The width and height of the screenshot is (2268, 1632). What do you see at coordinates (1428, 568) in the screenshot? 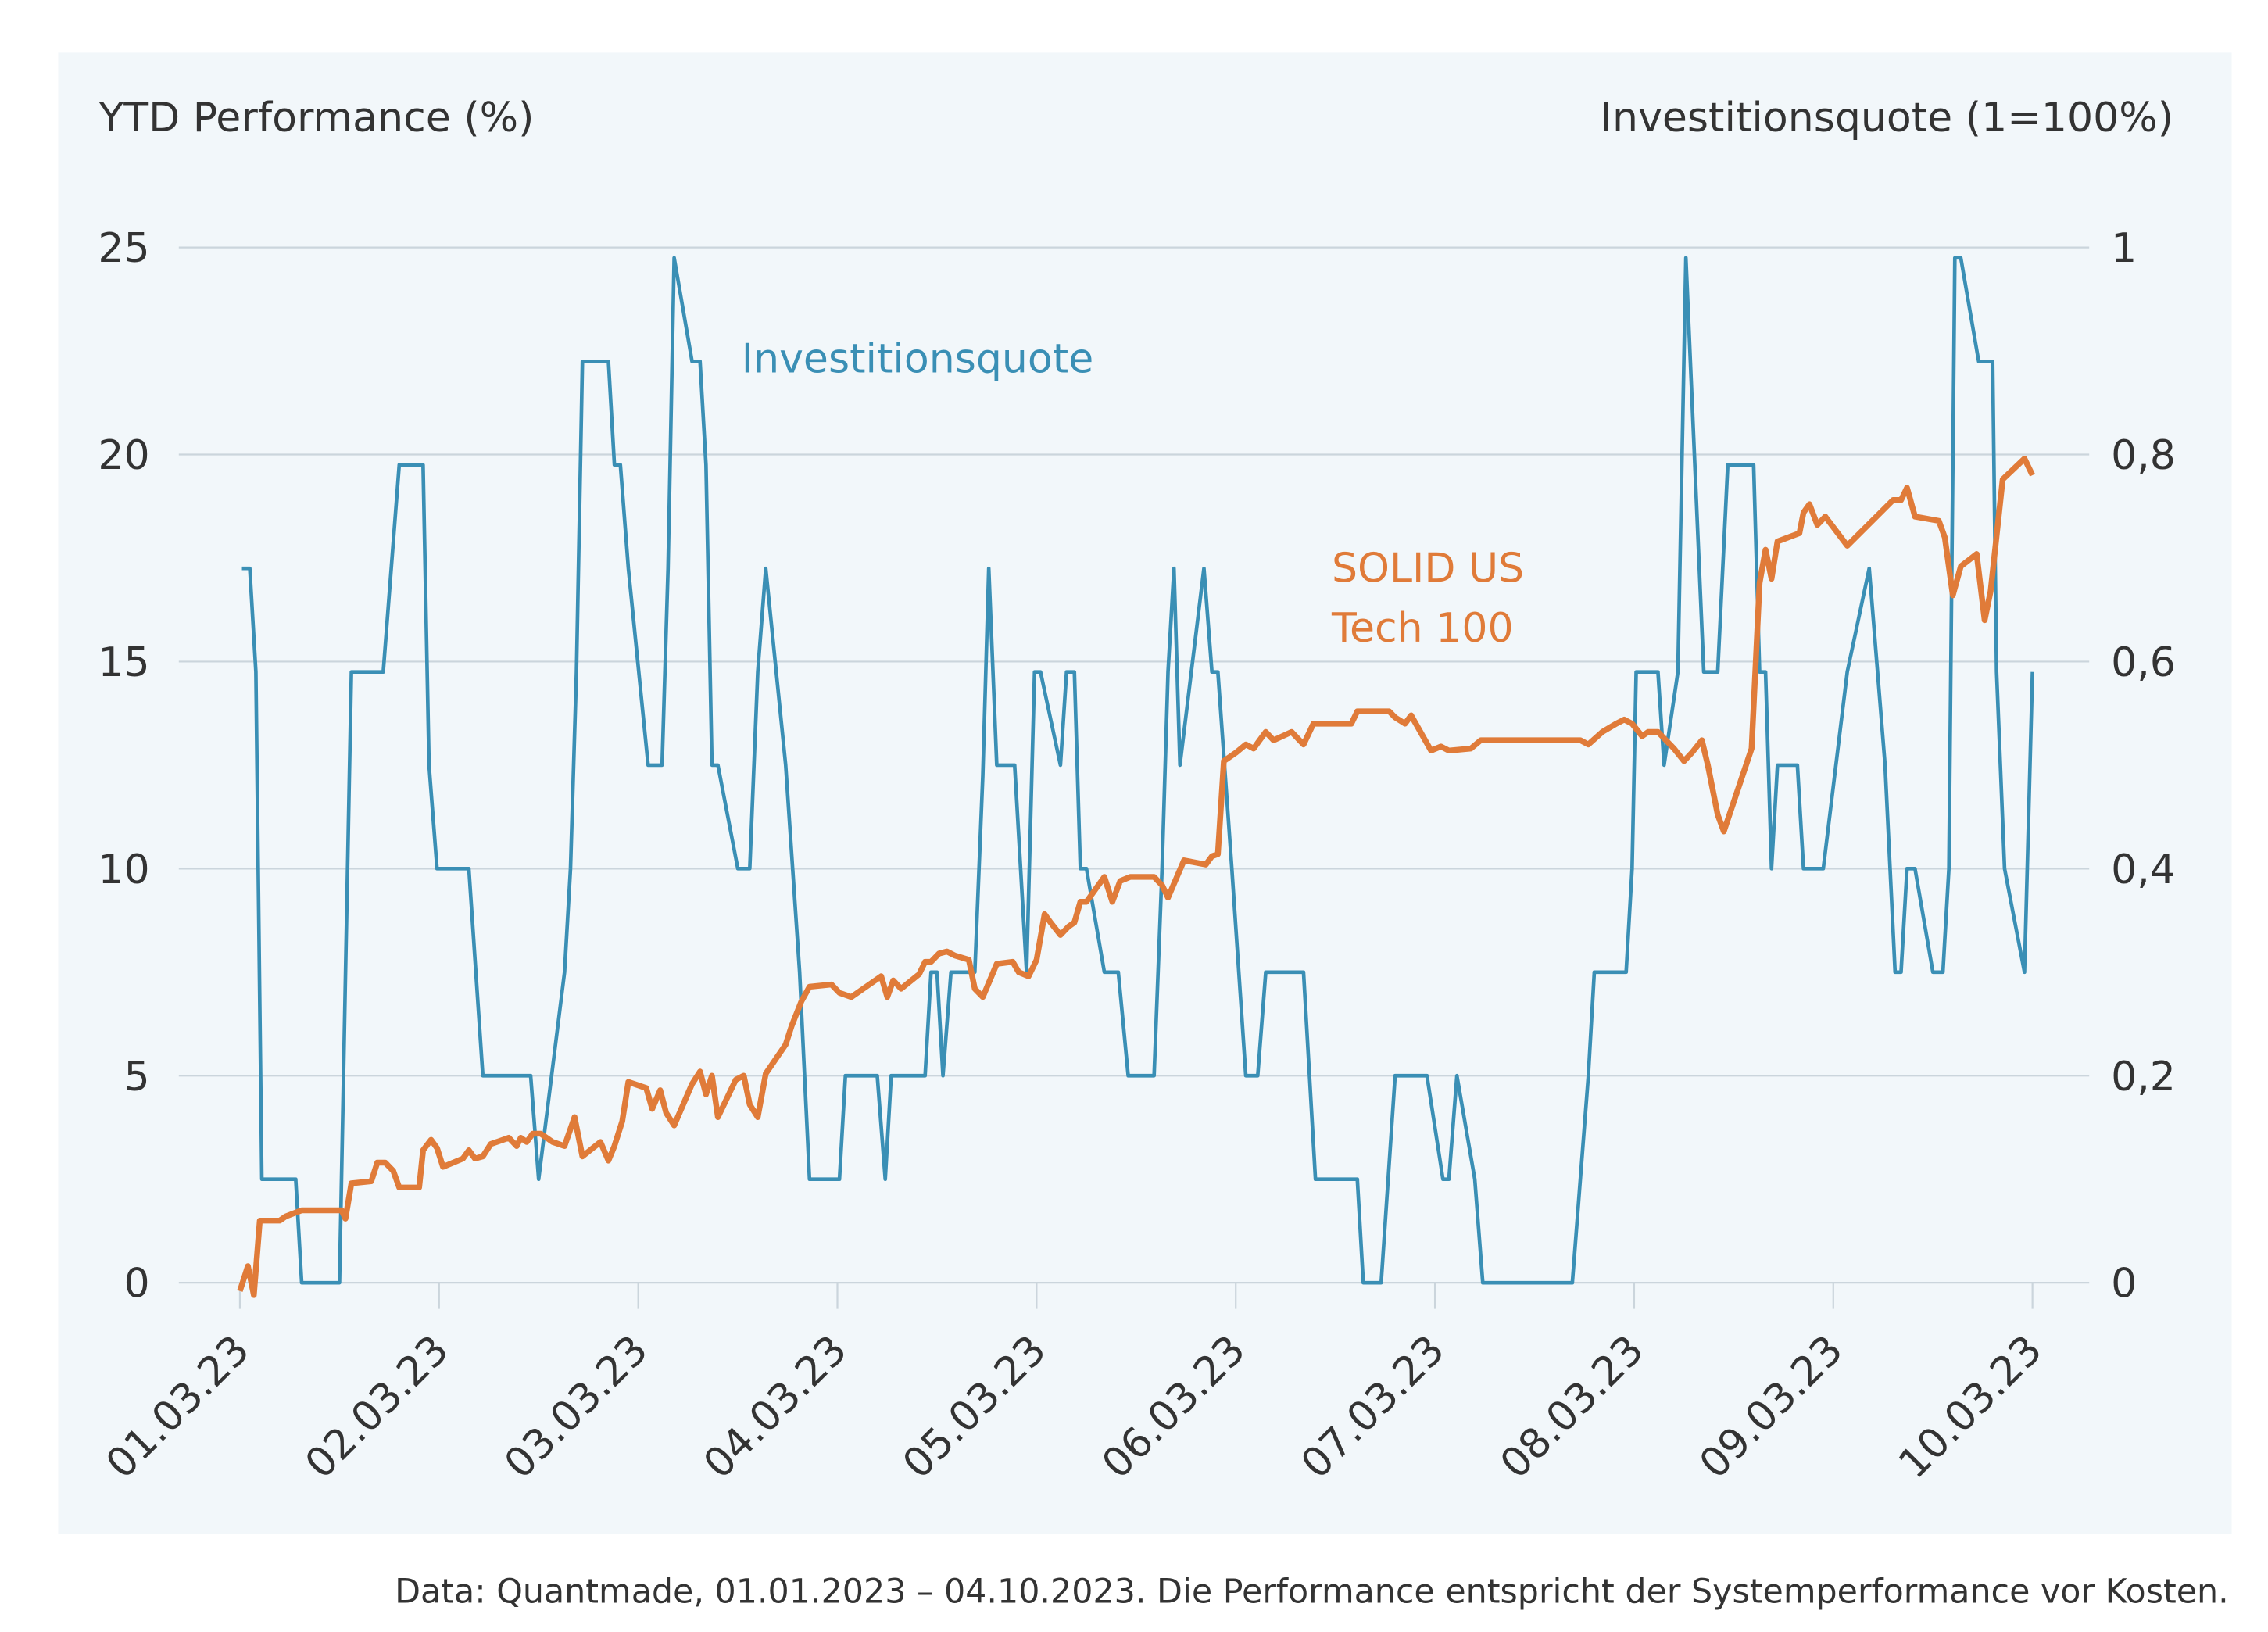
I see `series-label-solid-line1: SOLID US` at bounding box center [1428, 568].